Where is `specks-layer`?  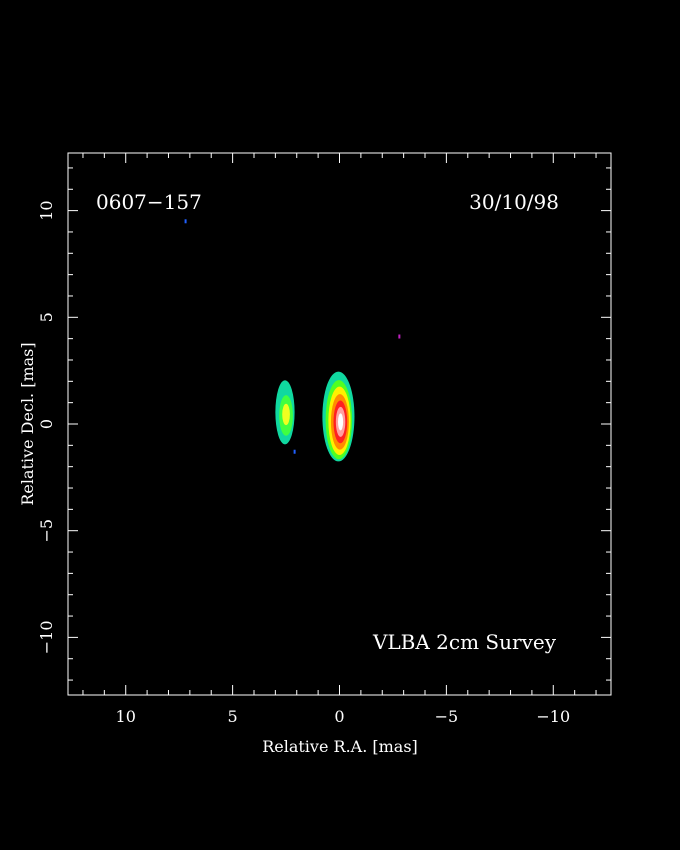 specks-layer is located at coordinates (292, 336).